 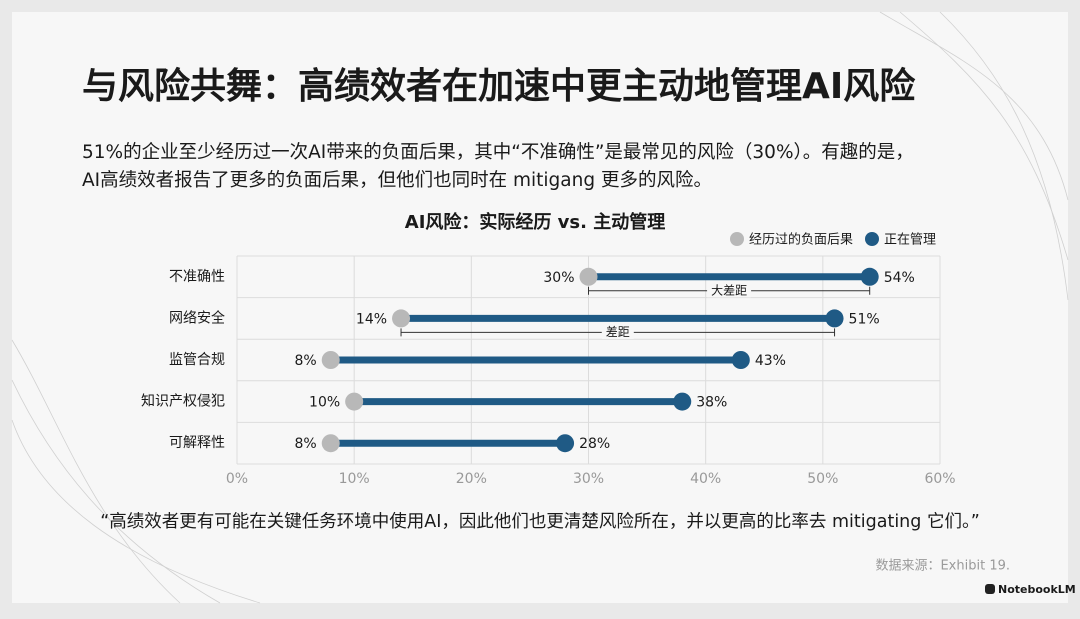 What do you see at coordinates (899, 278) in the screenshot?
I see `value-label: 54%` at bounding box center [899, 278].